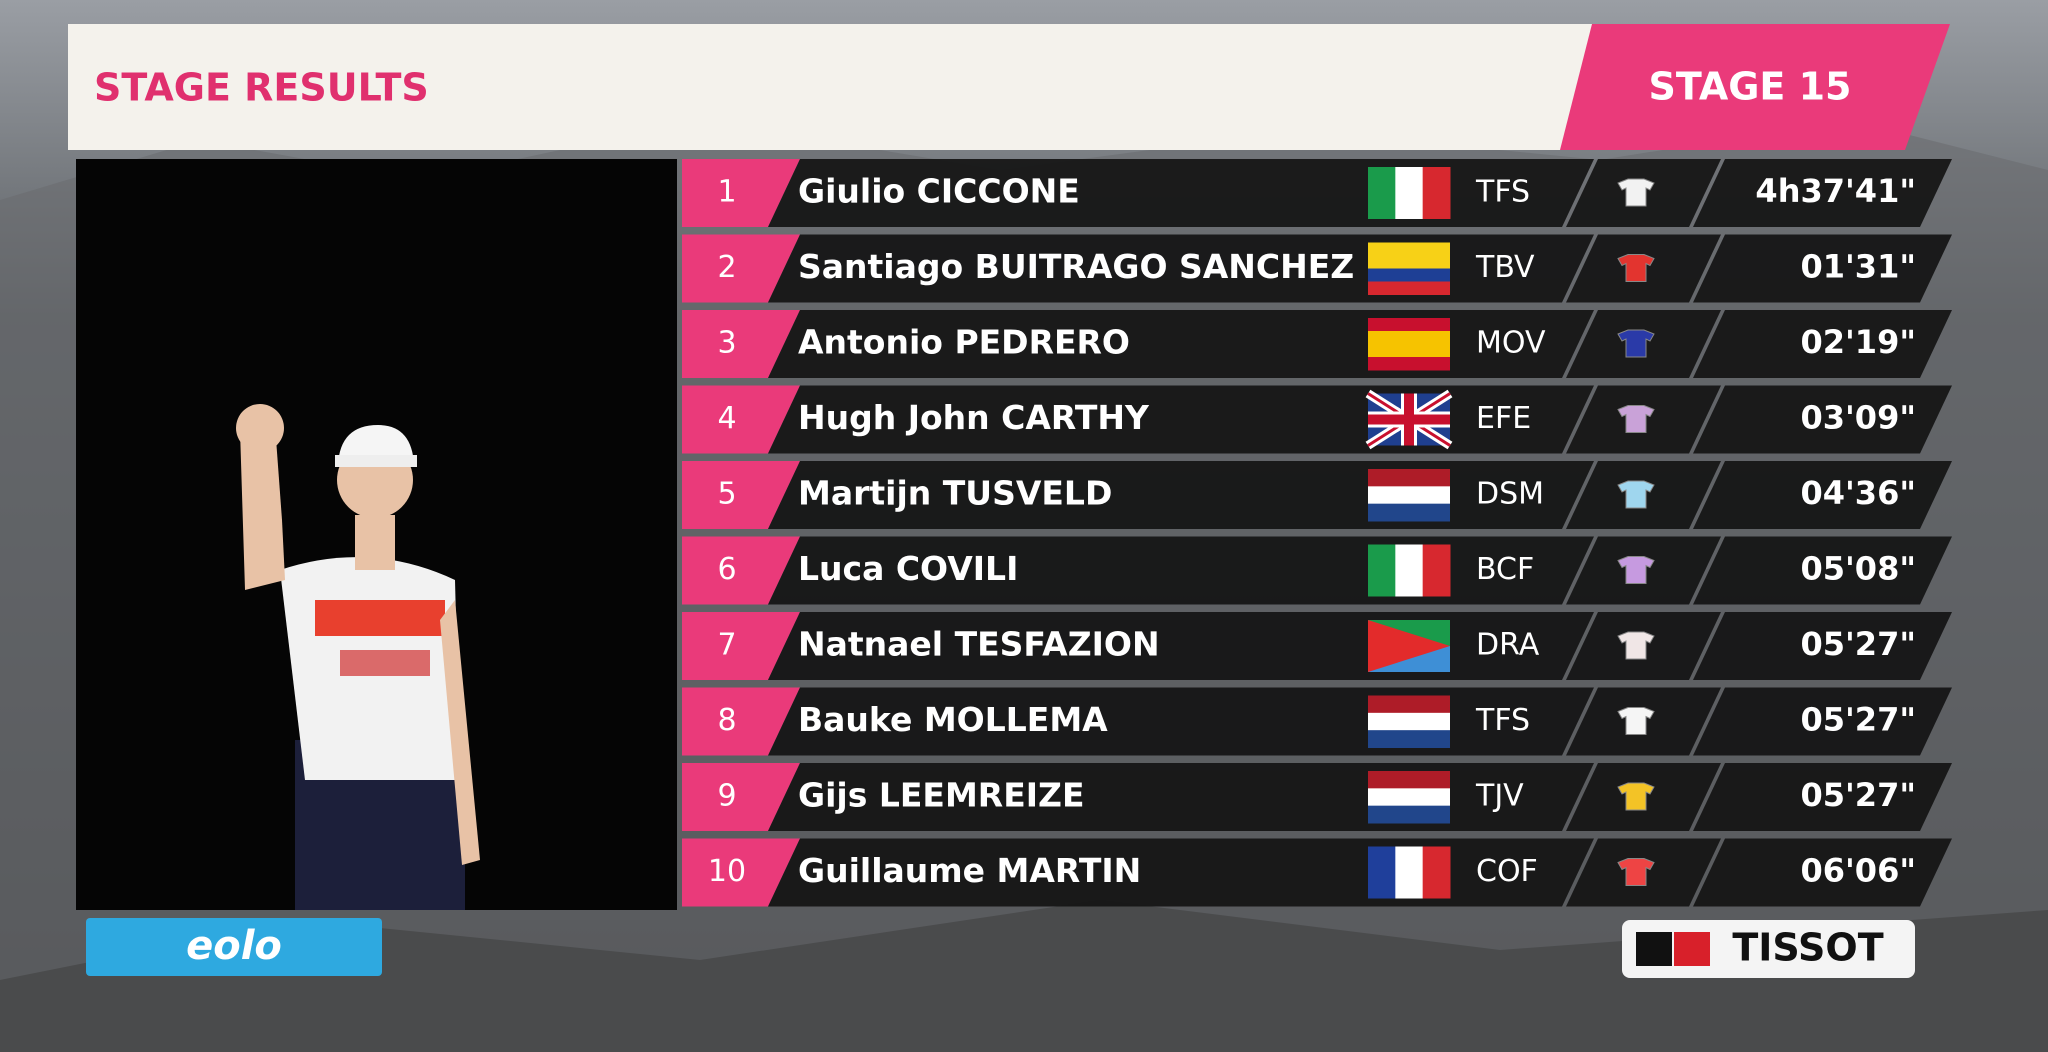 The image size is (2048, 1052). Describe the element at coordinates (726, 267) in the screenshot. I see `rank: 2` at that location.